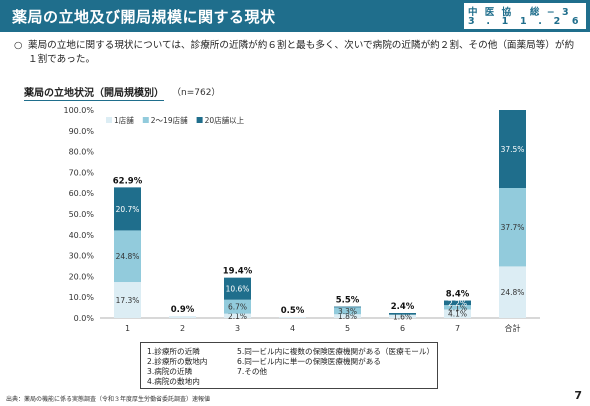  Describe the element at coordinates (293, 311) in the screenshot. I see `bar-total-label: 0.5%` at that location.